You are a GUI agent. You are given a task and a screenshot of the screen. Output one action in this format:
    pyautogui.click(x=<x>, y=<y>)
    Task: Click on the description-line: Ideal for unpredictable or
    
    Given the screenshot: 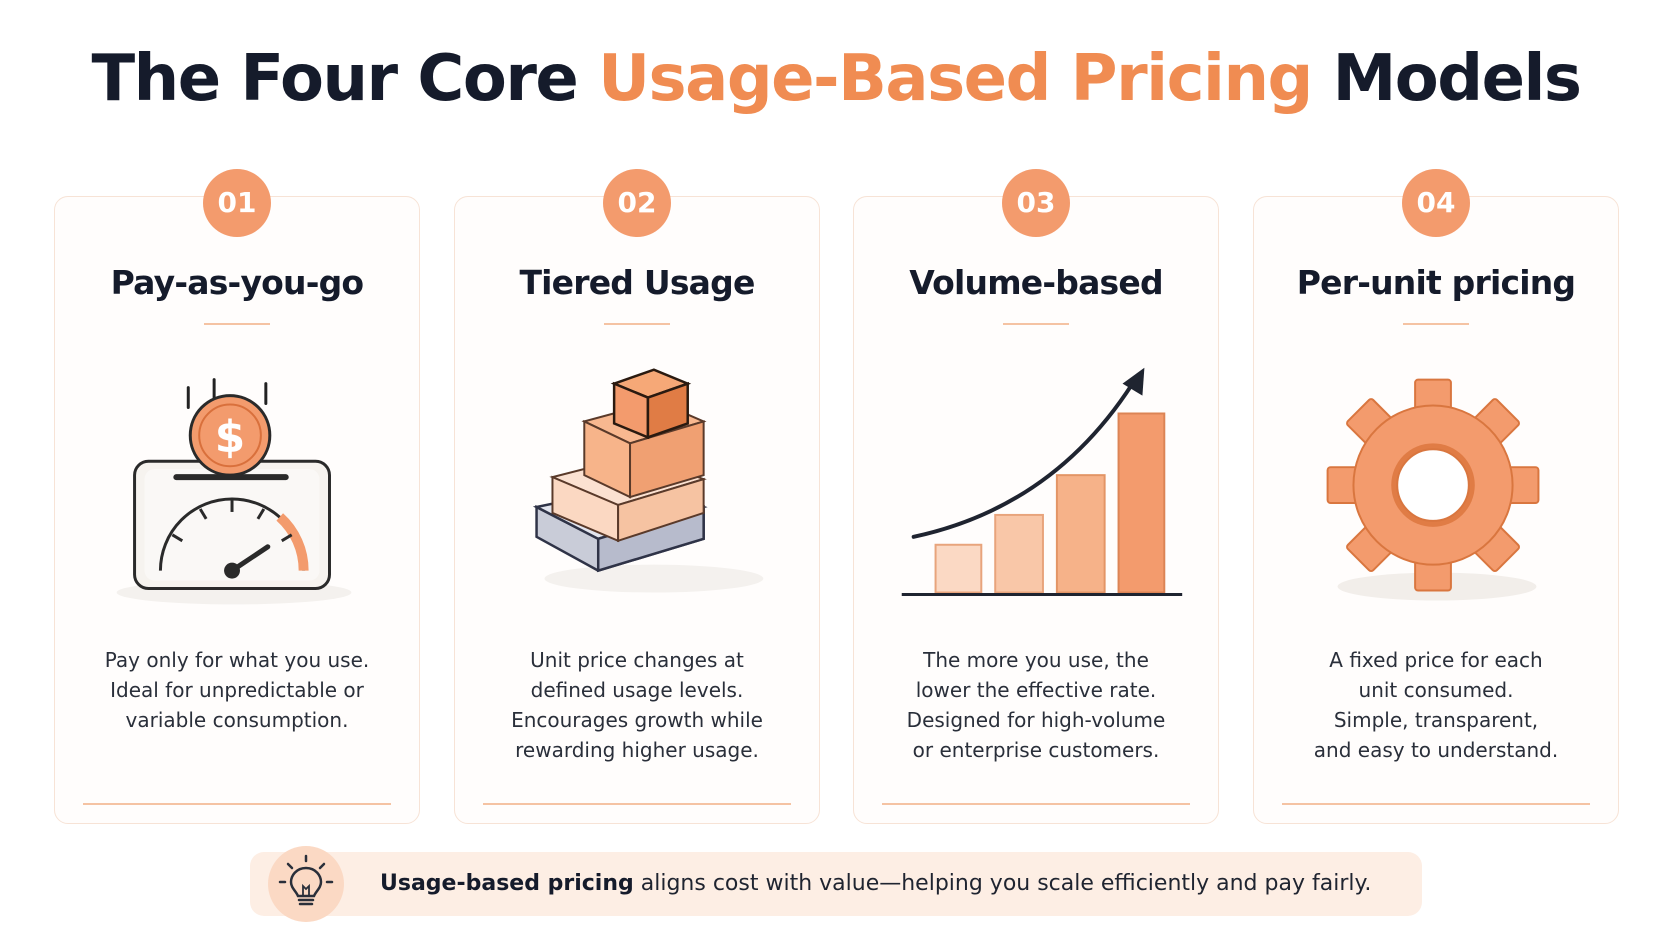 What is the action you would take?
    pyautogui.click(x=237, y=690)
    